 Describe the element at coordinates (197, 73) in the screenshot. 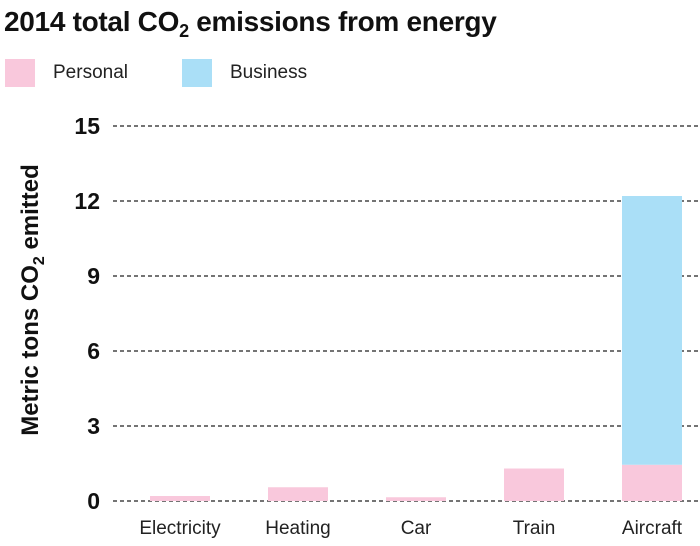

I see `legend-swatch-business` at that location.